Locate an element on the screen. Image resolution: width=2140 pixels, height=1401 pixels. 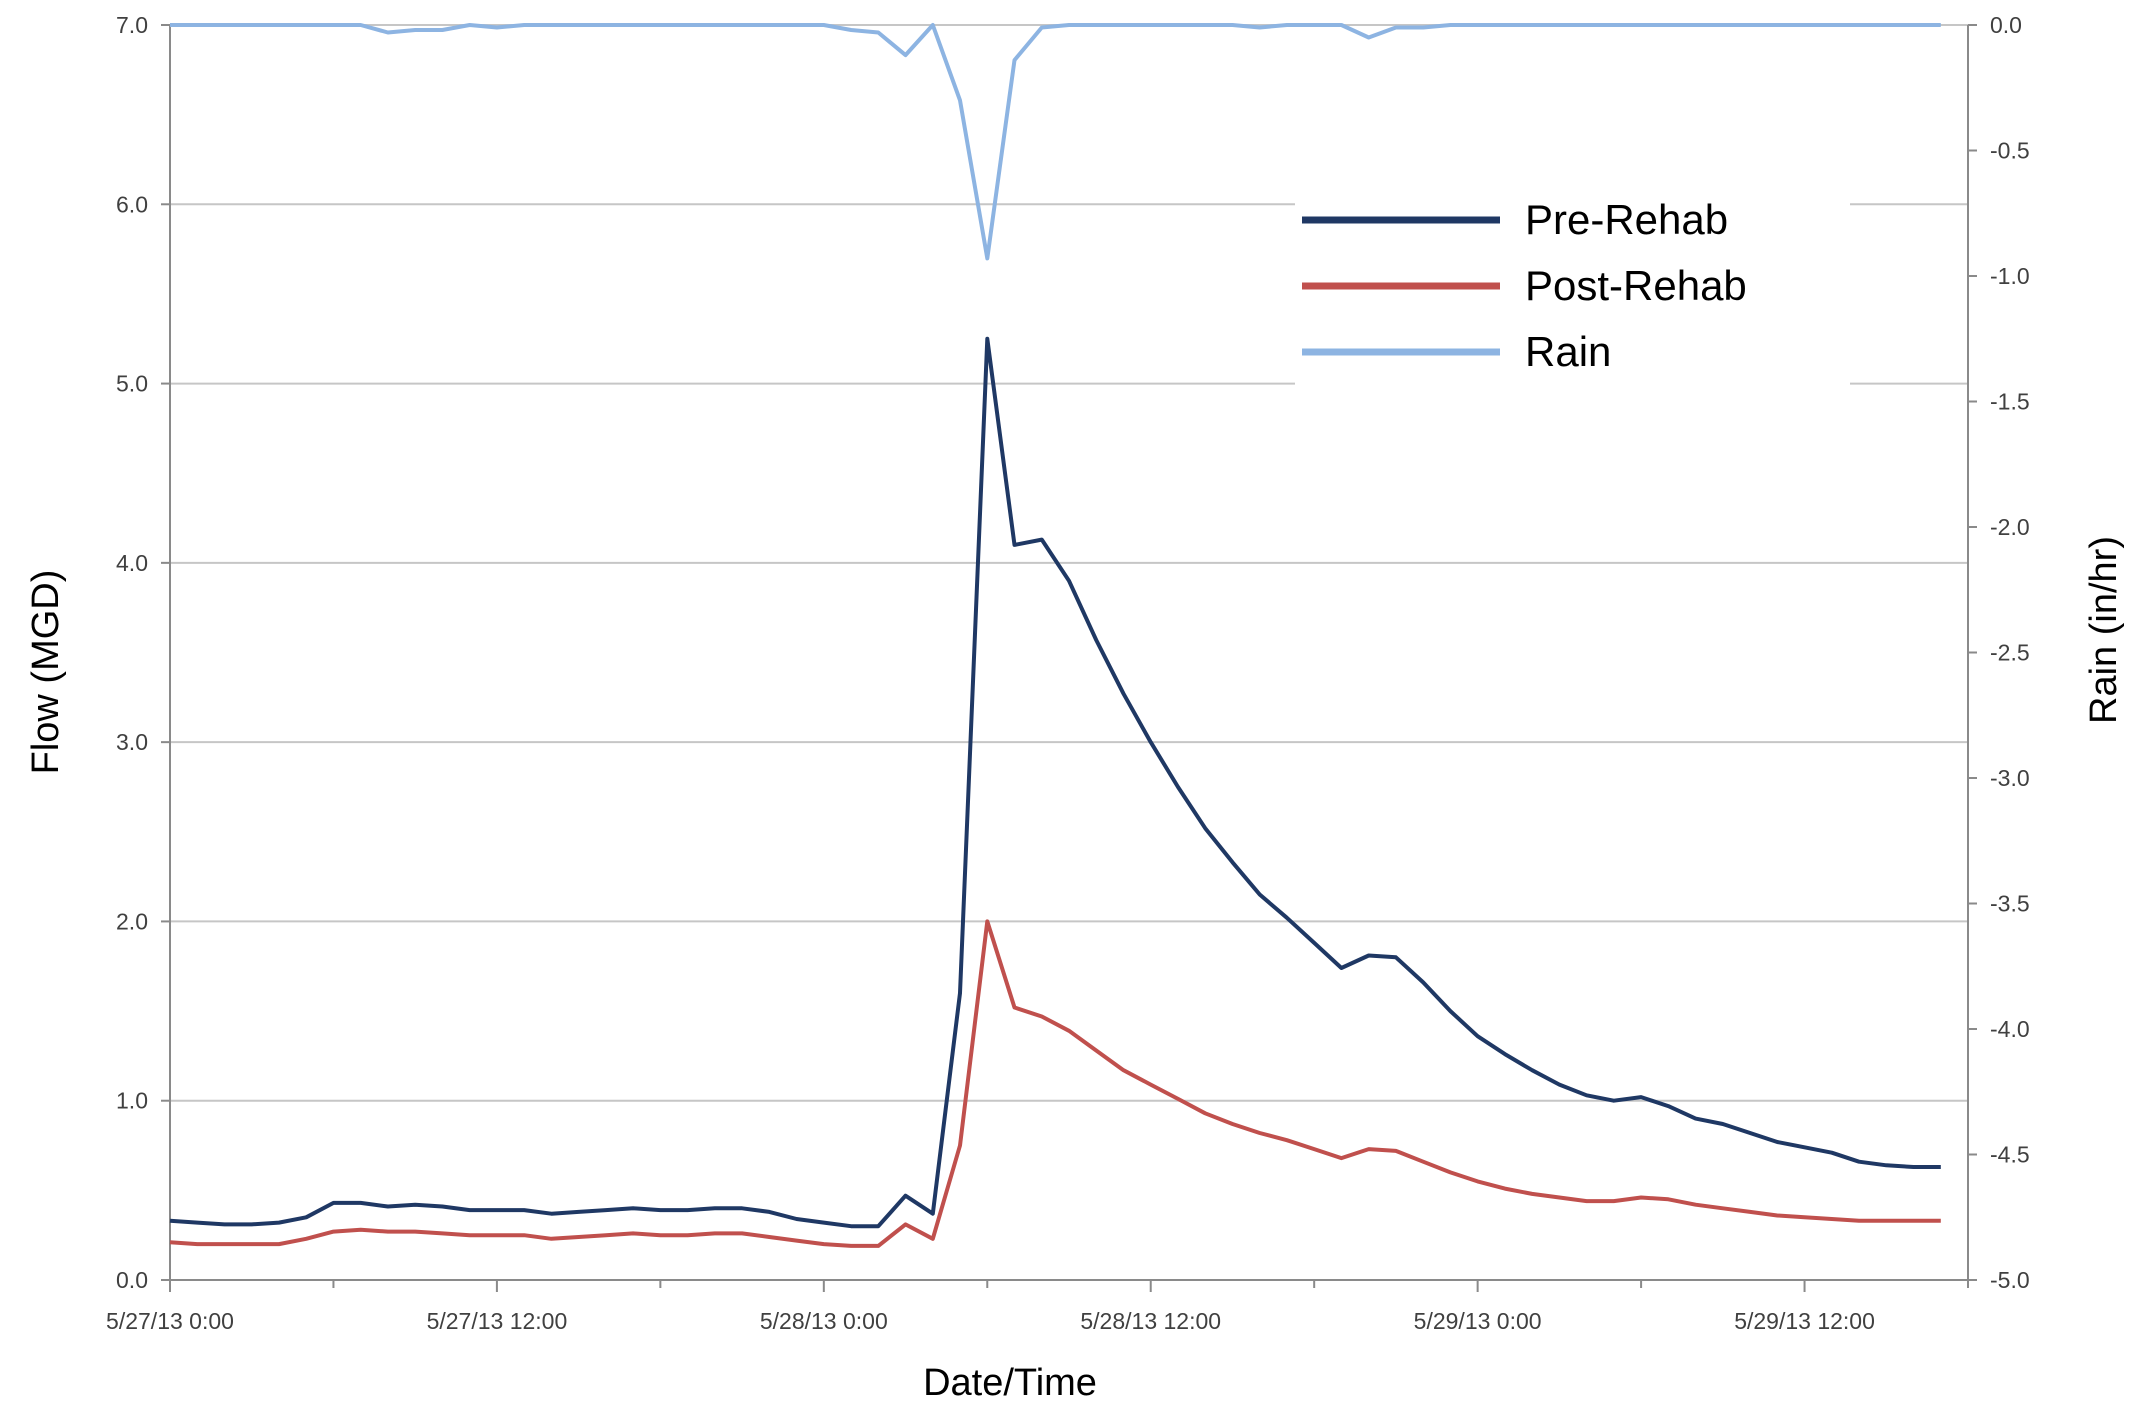
y-axis-title: Flow (MGD) is located at coordinates (46, 672).